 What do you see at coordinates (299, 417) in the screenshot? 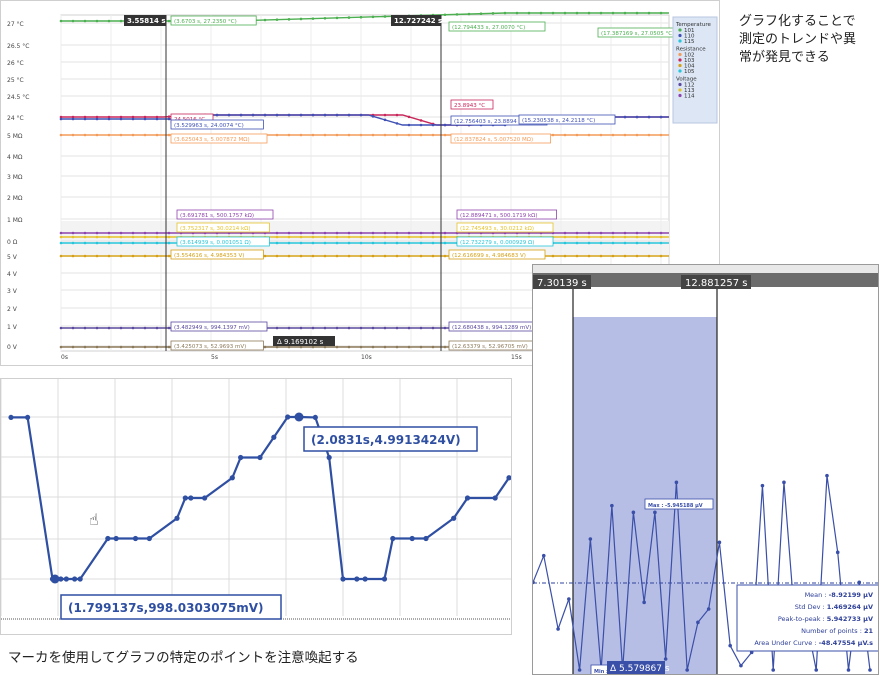
I see `marker-point` at bounding box center [299, 417].